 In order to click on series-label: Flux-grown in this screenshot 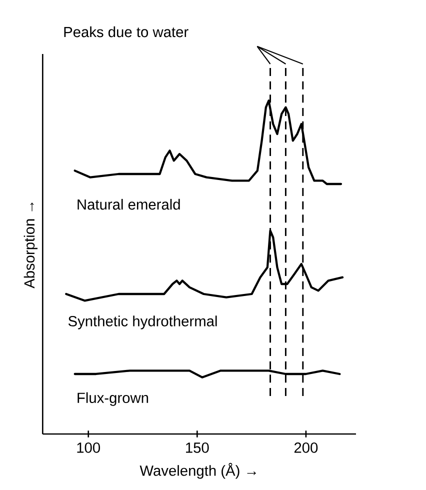, I will do `click(113, 399)`.